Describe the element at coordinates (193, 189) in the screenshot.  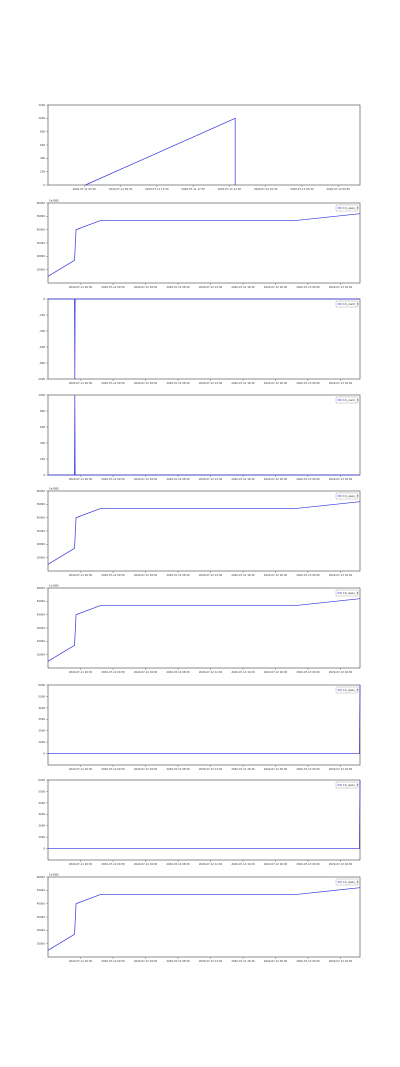
I see `x-tick-label: 2020-07-11 17:30` at that location.